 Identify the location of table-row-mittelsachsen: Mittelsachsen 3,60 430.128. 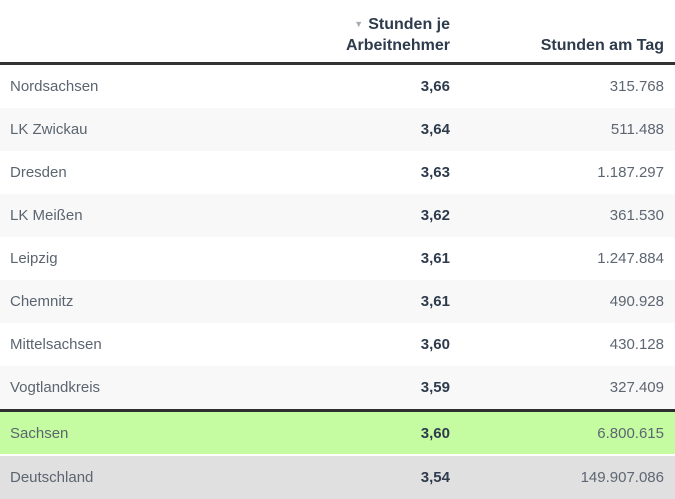
(337, 344).